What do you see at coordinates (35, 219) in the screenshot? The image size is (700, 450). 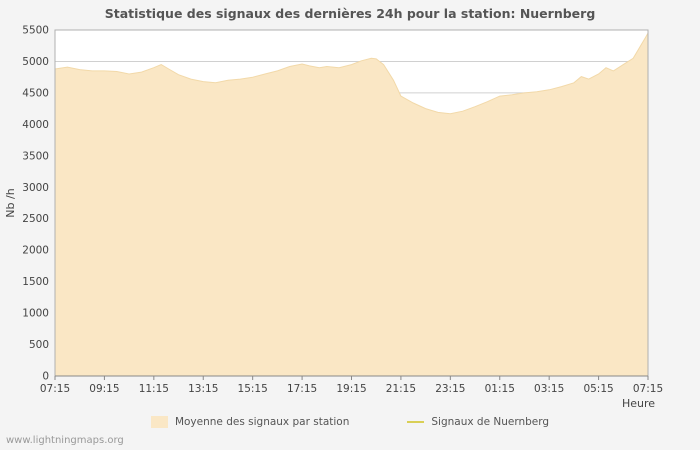 I see `y-tick-label: 2500` at bounding box center [35, 219].